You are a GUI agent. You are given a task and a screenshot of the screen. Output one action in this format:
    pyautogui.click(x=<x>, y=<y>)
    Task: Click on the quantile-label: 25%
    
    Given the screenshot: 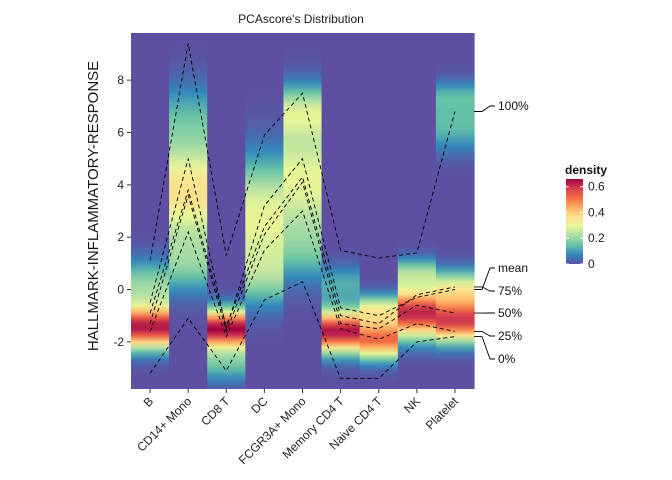 What is the action you would take?
    pyautogui.click(x=510, y=336)
    